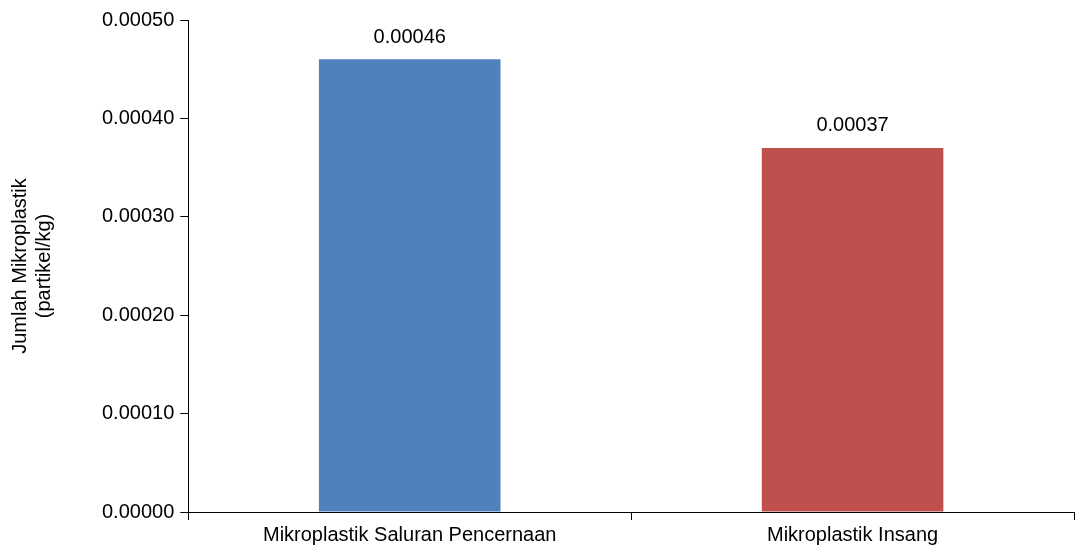  Describe the element at coordinates (138, 412) in the screenshot. I see `y-tick-label: 0.00010` at that location.